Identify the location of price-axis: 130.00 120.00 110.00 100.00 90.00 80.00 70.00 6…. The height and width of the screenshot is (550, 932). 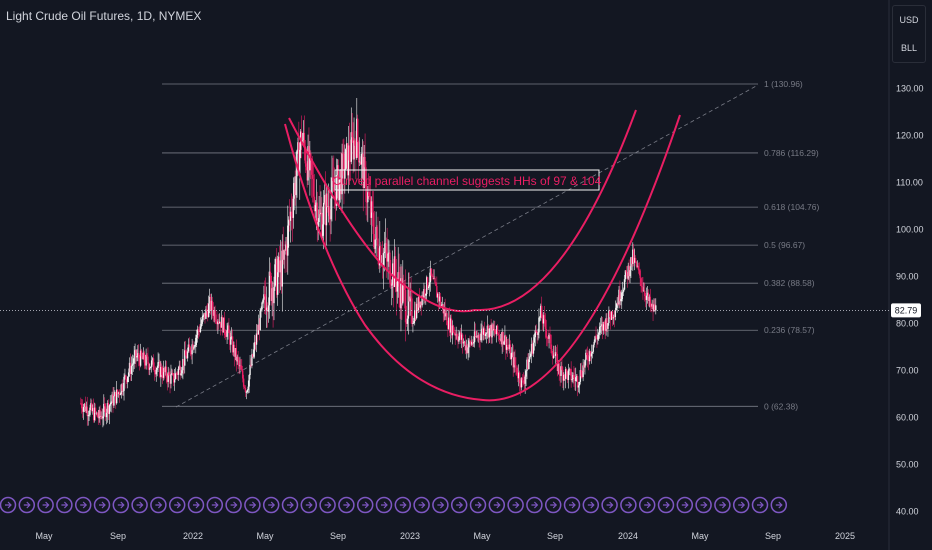
(910, 300).